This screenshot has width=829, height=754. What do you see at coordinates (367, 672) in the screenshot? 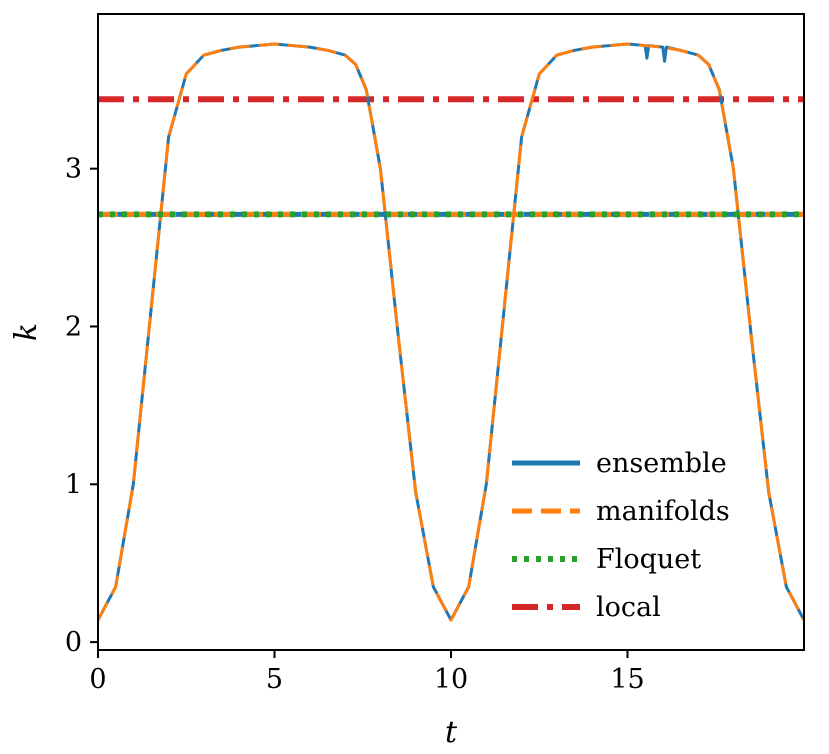
I see `x-axis-ticks: 0 5 10 15` at bounding box center [367, 672].